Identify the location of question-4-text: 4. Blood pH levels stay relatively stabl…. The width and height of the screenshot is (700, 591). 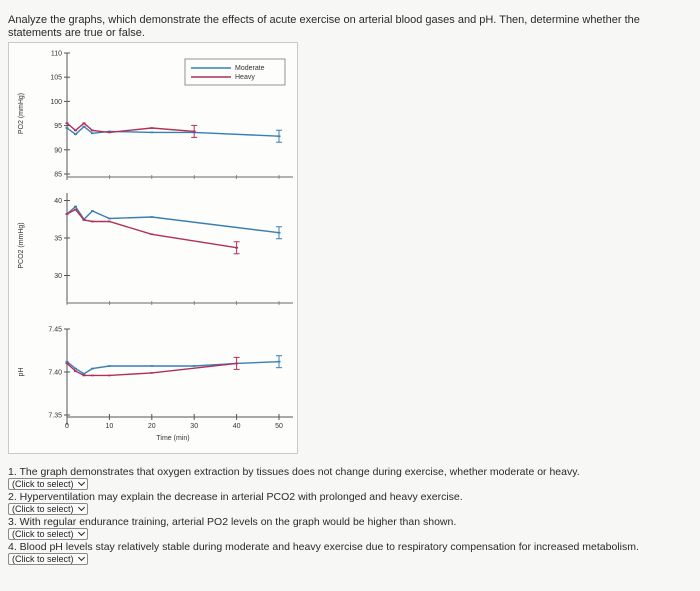
(323, 547).